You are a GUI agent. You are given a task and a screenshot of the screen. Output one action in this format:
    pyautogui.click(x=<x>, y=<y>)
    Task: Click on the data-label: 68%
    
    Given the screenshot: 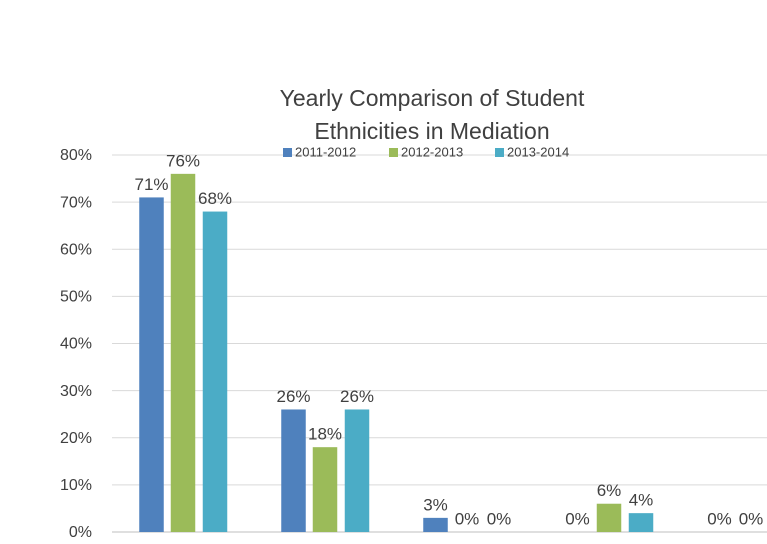 What is the action you would take?
    pyautogui.click(x=215, y=198)
    